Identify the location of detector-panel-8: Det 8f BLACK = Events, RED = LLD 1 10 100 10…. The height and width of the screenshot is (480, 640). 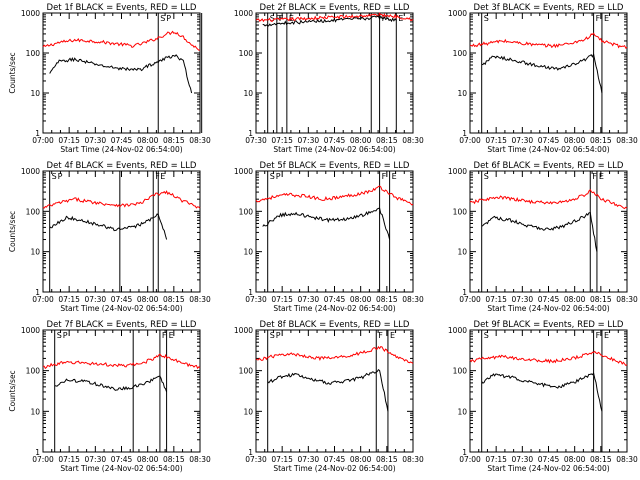
(329, 396).